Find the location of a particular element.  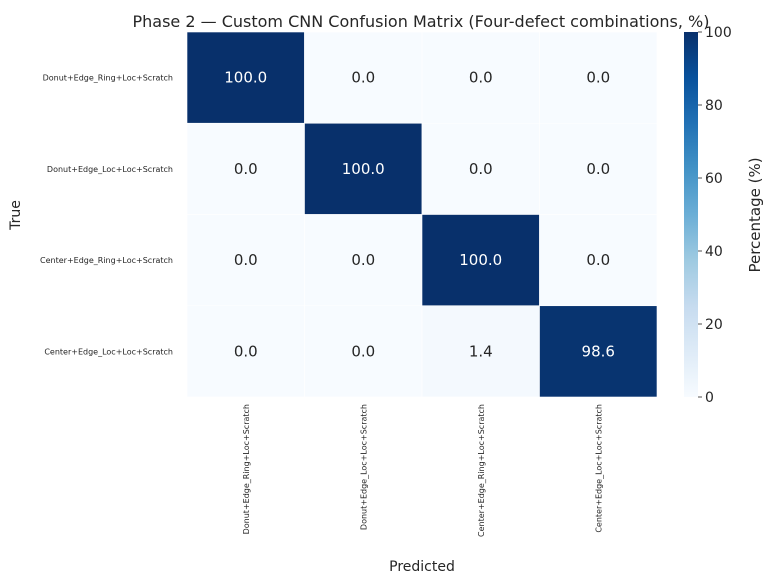

x-tick-label: Center+Edge_Loc+Loc+Scratch is located at coordinates (598, 468).